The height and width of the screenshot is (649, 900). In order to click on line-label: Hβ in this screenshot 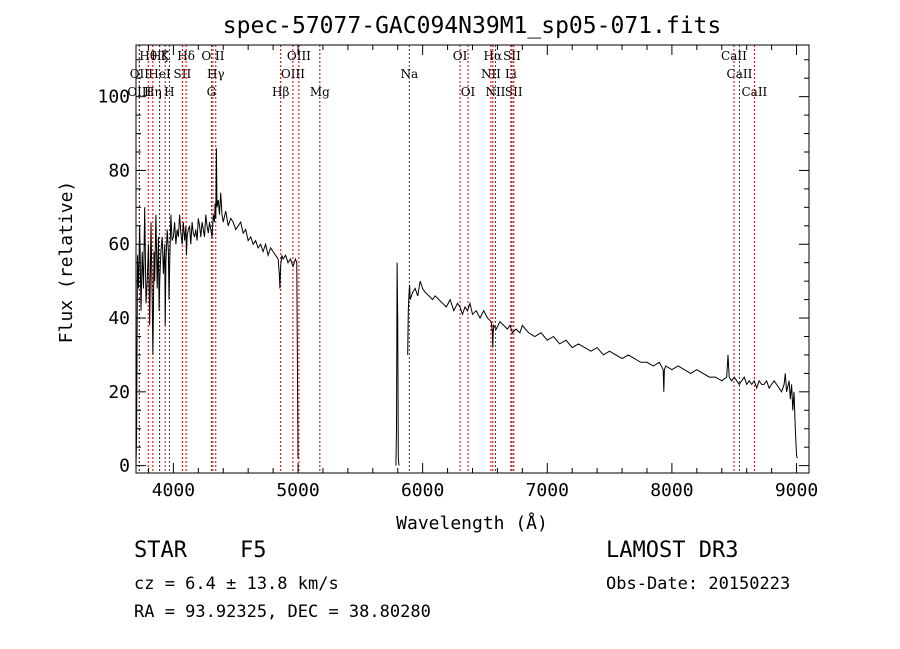, I will do `click(280, 92)`.